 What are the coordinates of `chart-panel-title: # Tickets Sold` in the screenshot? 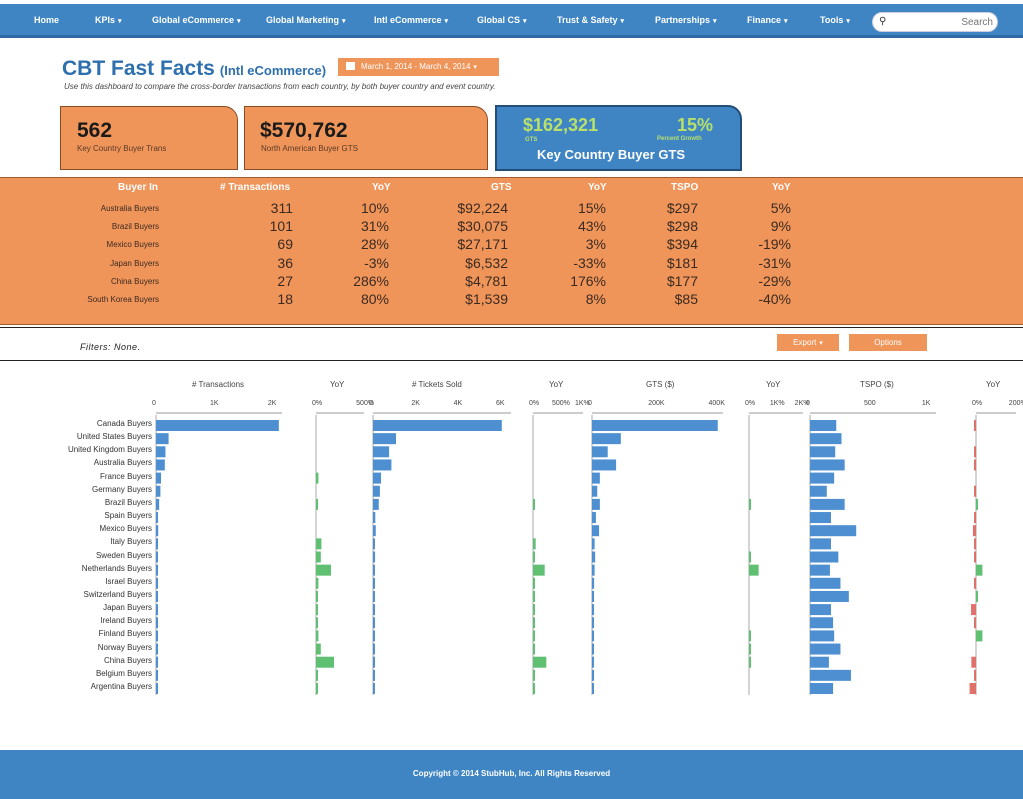 It's located at (437, 384).